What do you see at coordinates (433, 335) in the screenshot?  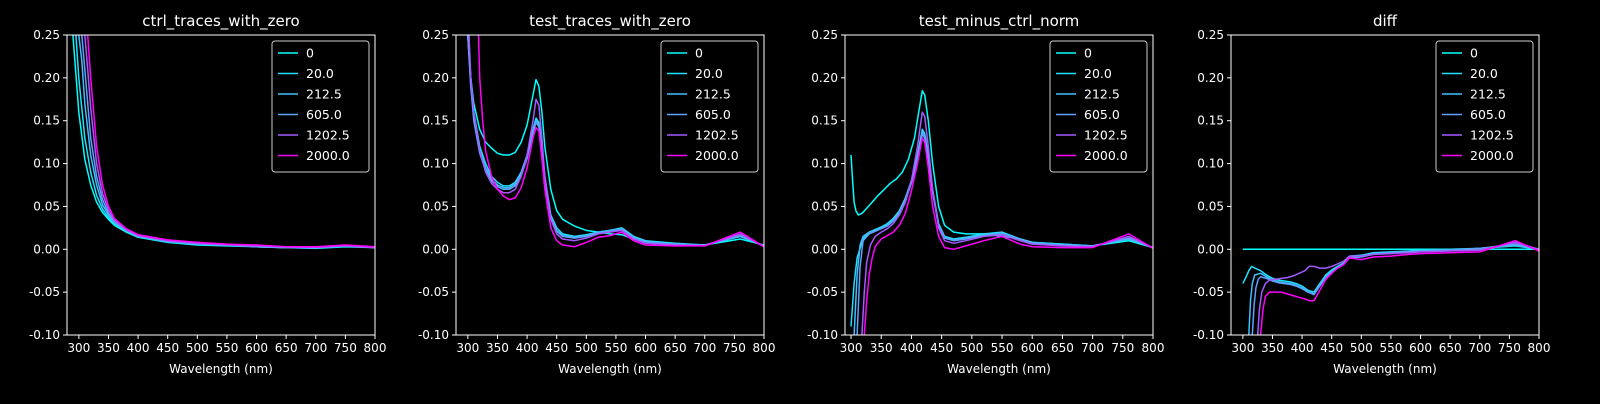 I see `y-tick-label: -0.10` at bounding box center [433, 335].